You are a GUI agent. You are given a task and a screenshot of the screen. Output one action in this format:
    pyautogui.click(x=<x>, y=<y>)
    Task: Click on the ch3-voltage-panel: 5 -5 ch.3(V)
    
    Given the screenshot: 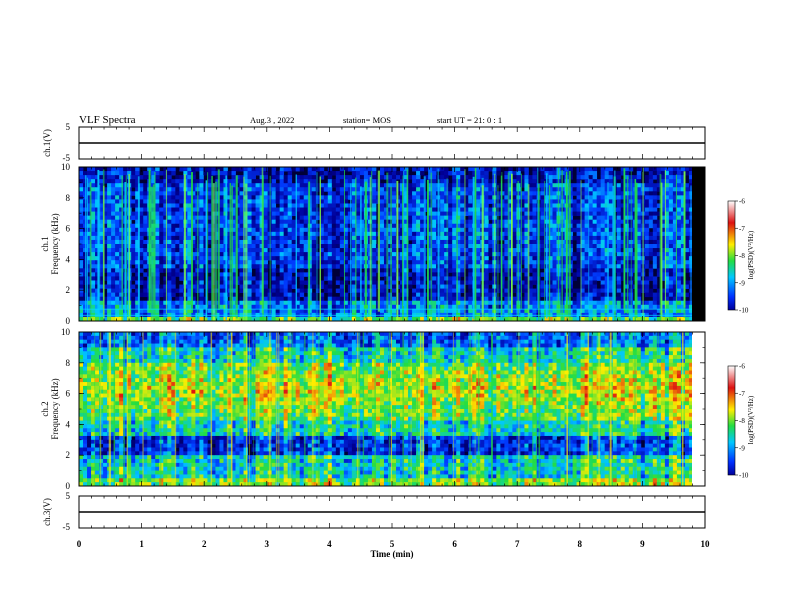 What is the action you would take?
    pyautogui.click(x=374, y=511)
    